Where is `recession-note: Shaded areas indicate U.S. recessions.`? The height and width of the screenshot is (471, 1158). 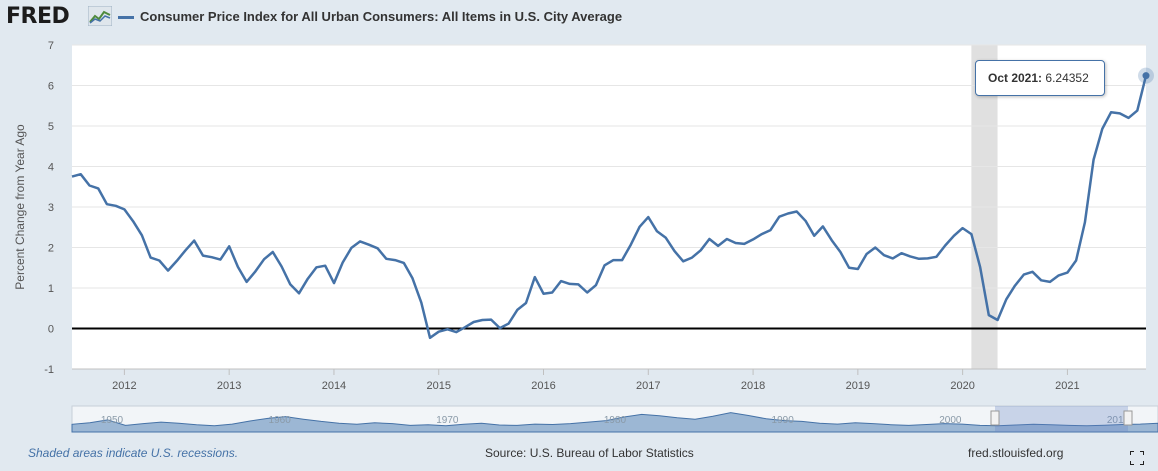 recession-note: Shaded areas indicate U.S. recessions. is located at coordinates (133, 453).